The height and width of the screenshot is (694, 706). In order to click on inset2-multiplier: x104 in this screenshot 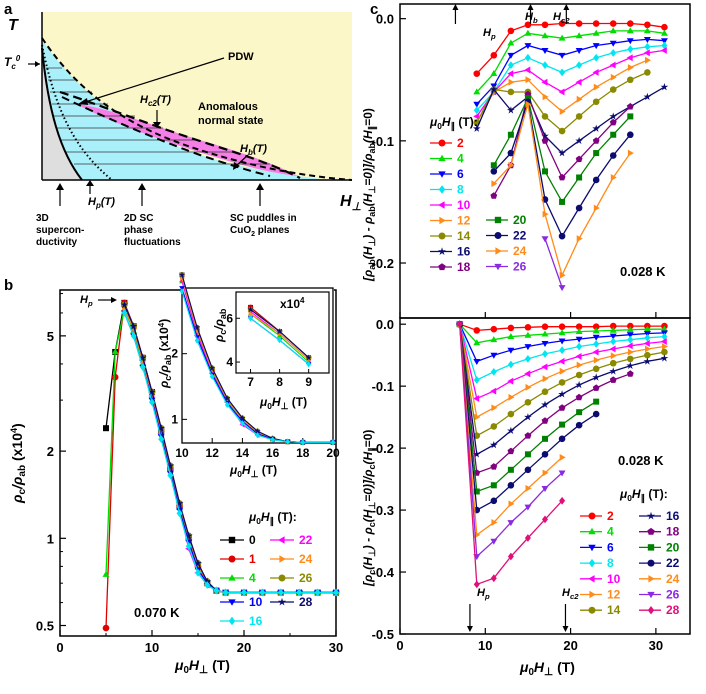, I will do `click(292, 303)`.